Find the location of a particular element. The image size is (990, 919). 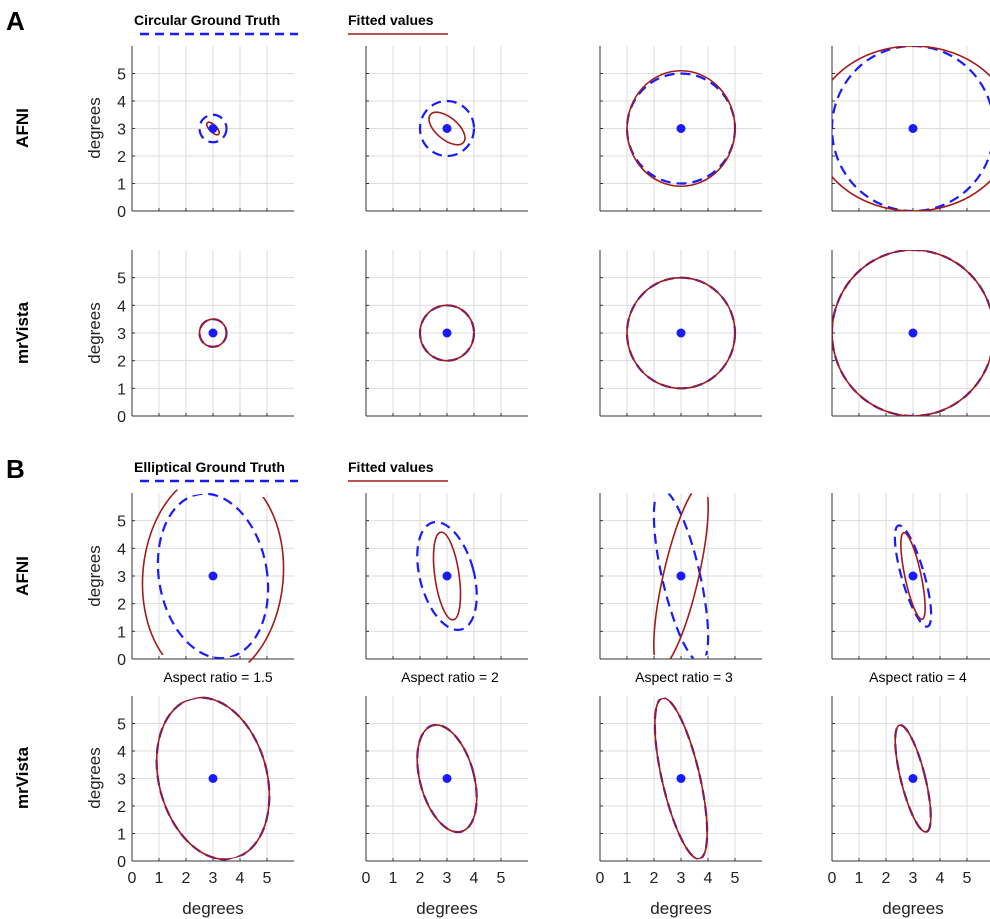

subplot-r2c0: 0 1 2 3 4 5 is located at coordinates (205, 577).